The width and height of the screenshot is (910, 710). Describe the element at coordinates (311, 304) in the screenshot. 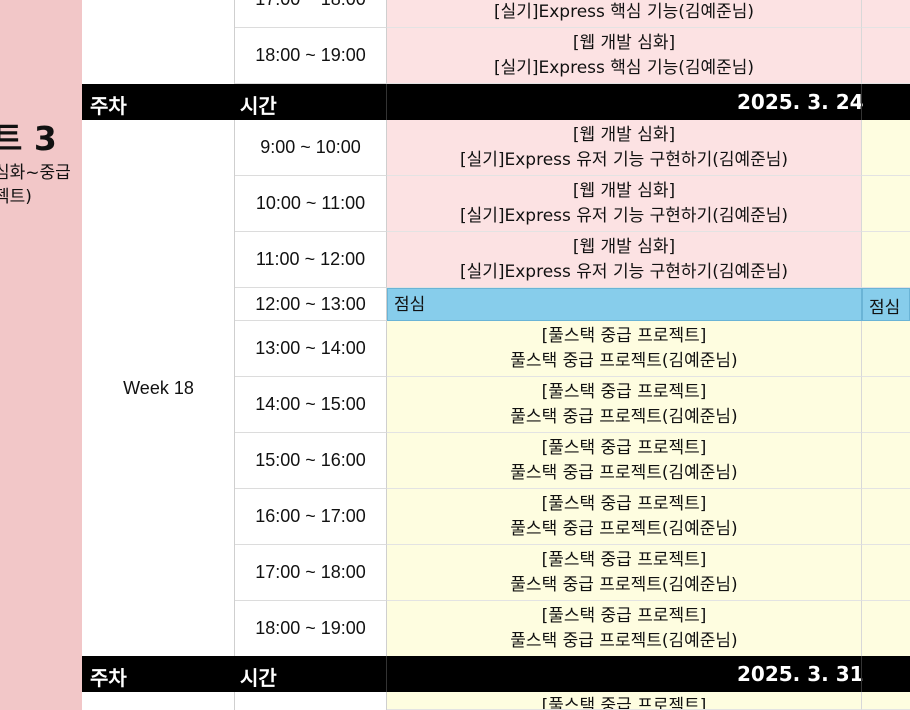

I see `time-cell: 12:00 ~ 13:00` at that location.